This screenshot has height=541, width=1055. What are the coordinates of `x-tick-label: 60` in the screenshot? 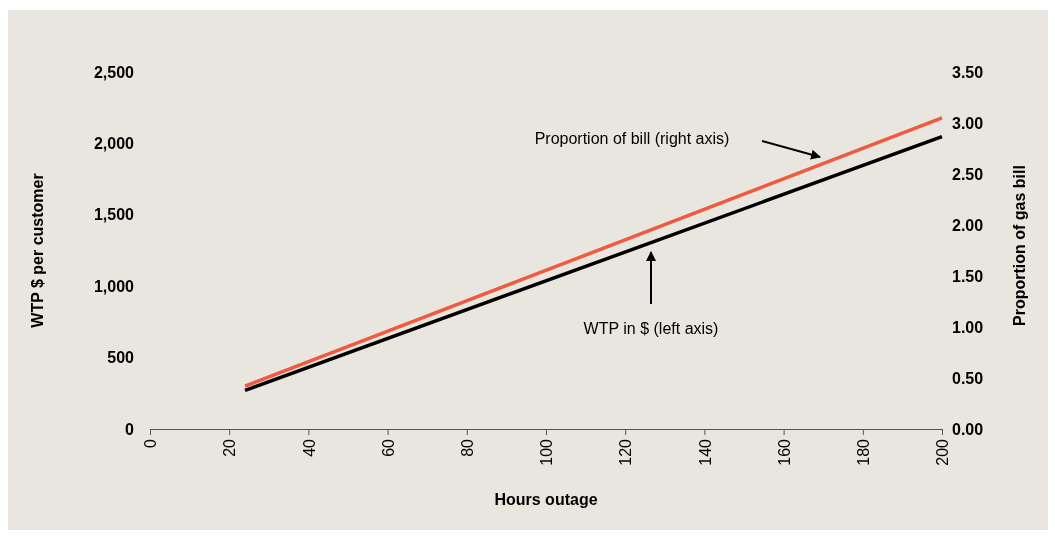 It's located at (388, 447).